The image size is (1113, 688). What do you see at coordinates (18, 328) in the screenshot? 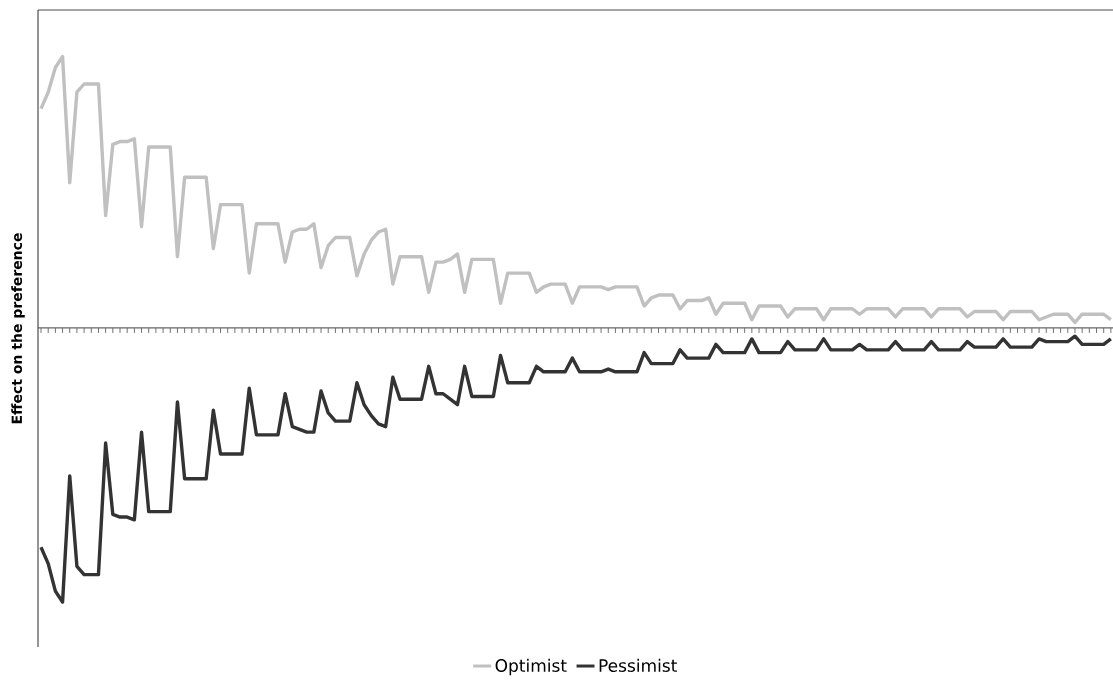
I see `y-axis-title: Effect on the preference` at bounding box center [18, 328].